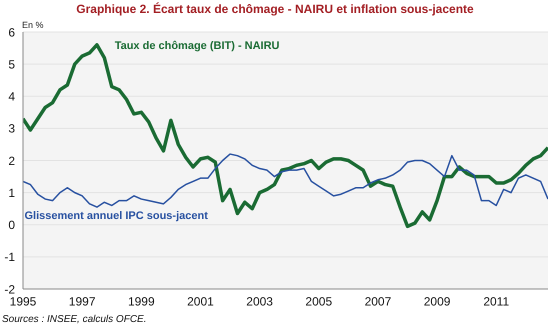 This screenshot has width=550, height=330. I want to click on x-tick-label: 2011, so click(496, 301).